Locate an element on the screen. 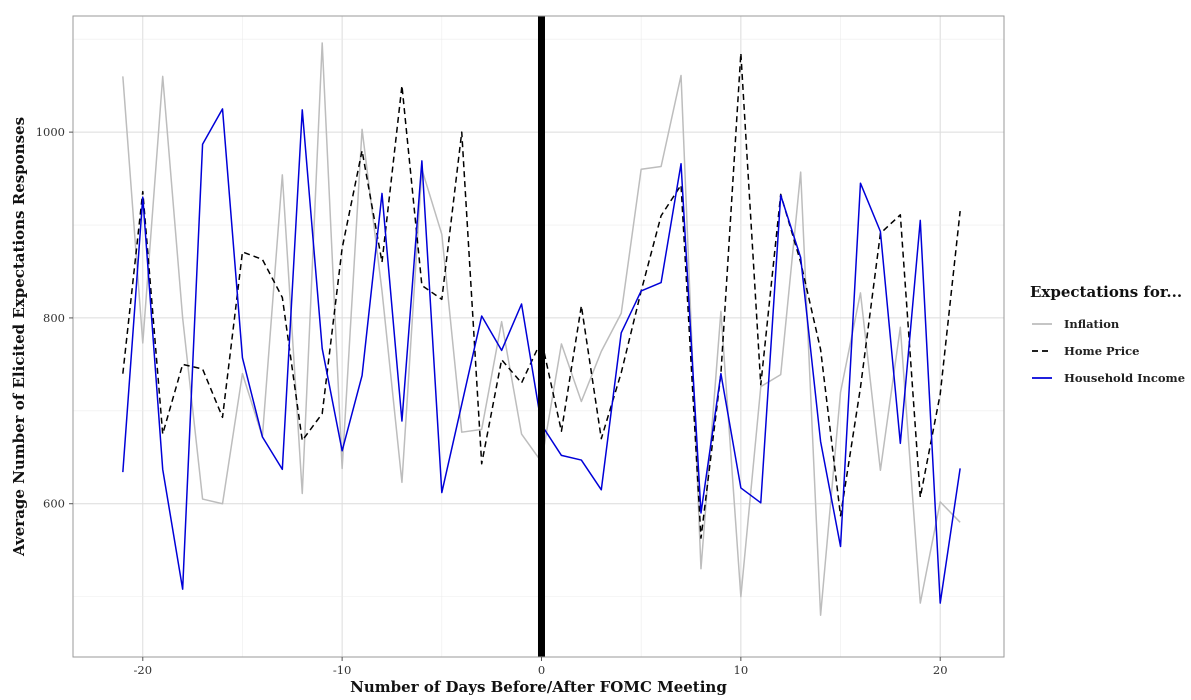 The height and width of the screenshot is (700, 1191). legend-label-home-price: Home Price is located at coordinates (1101, 351).